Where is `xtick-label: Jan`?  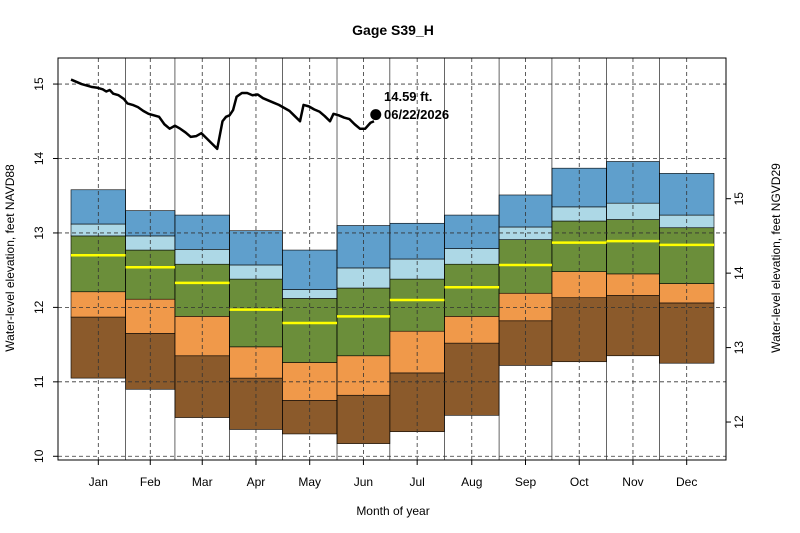 xtick-label: Jan is located at coordinates (98, 482).